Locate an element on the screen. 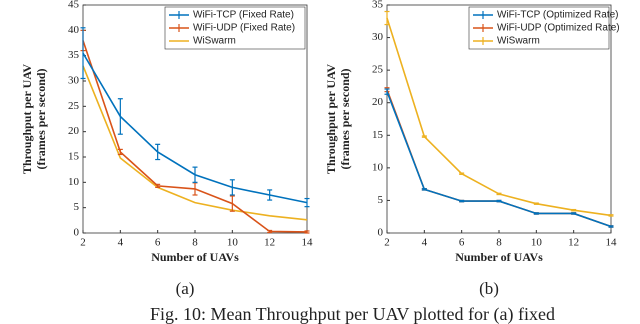 The height and width of the screenshot is (324, 640). y-tick-label: 40 is located at coordinates (74, 30).